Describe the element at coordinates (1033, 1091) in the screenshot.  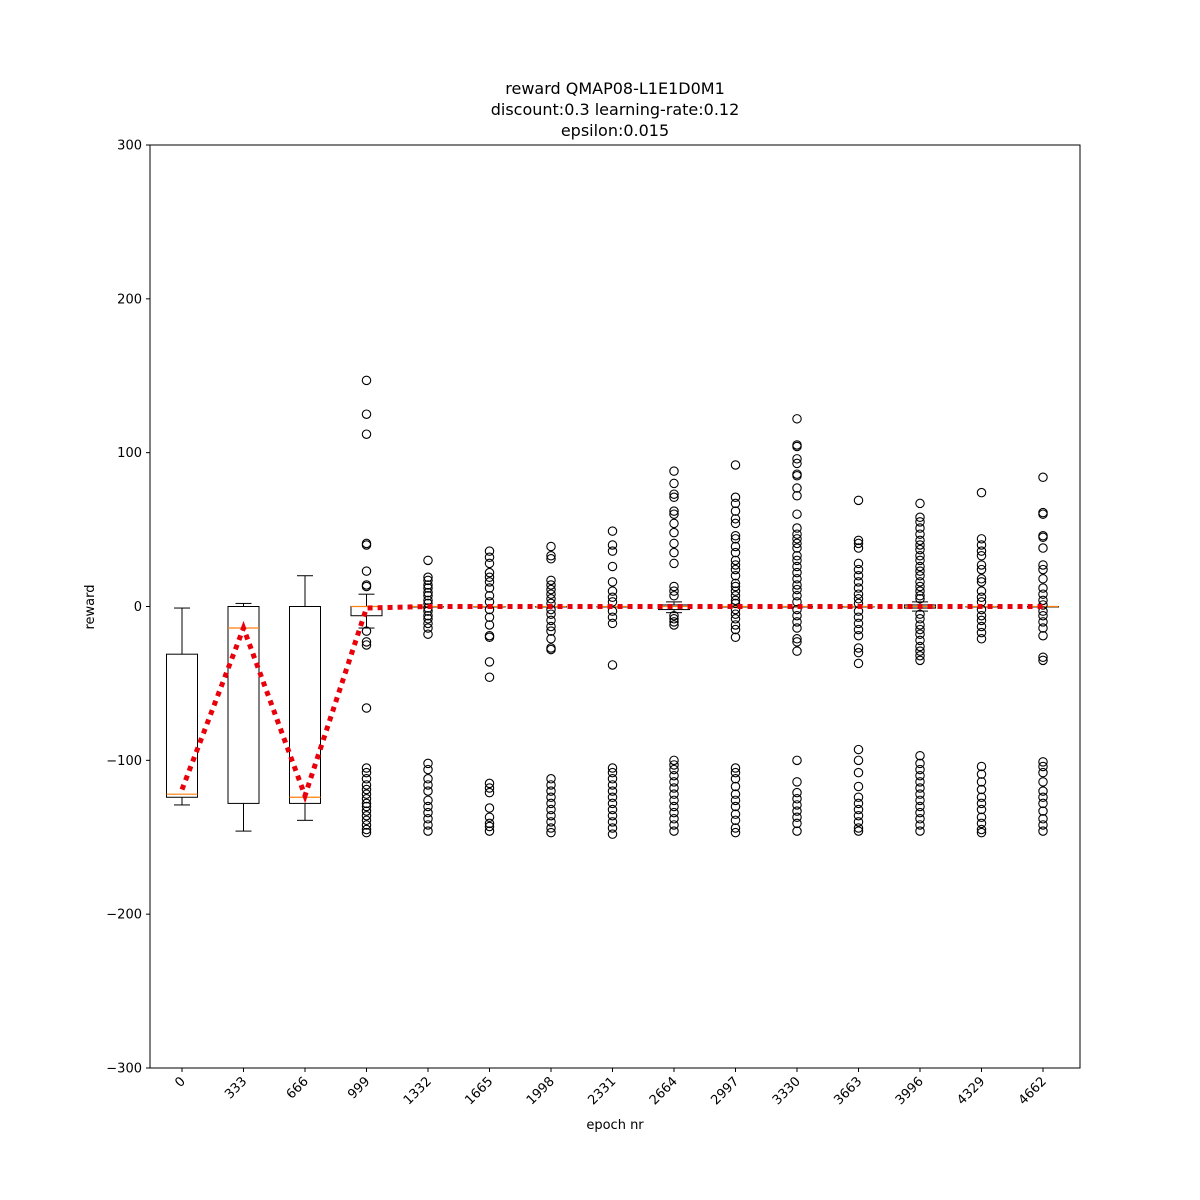
I see `x-tick-label: 4662` at that location.